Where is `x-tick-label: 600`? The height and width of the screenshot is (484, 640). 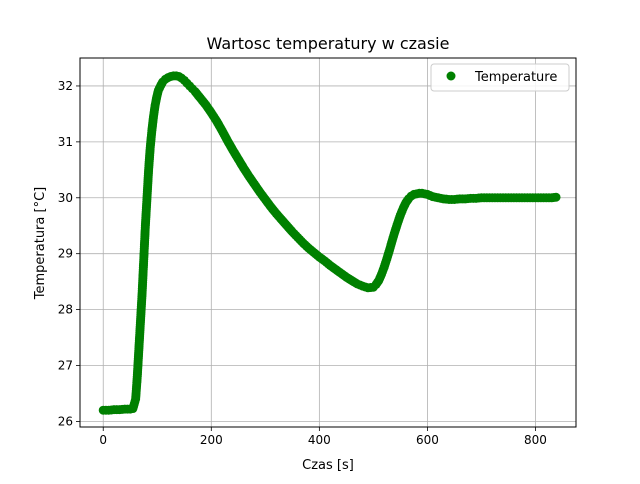 x-tick-label: 600 is located at coordinates (427, 440).